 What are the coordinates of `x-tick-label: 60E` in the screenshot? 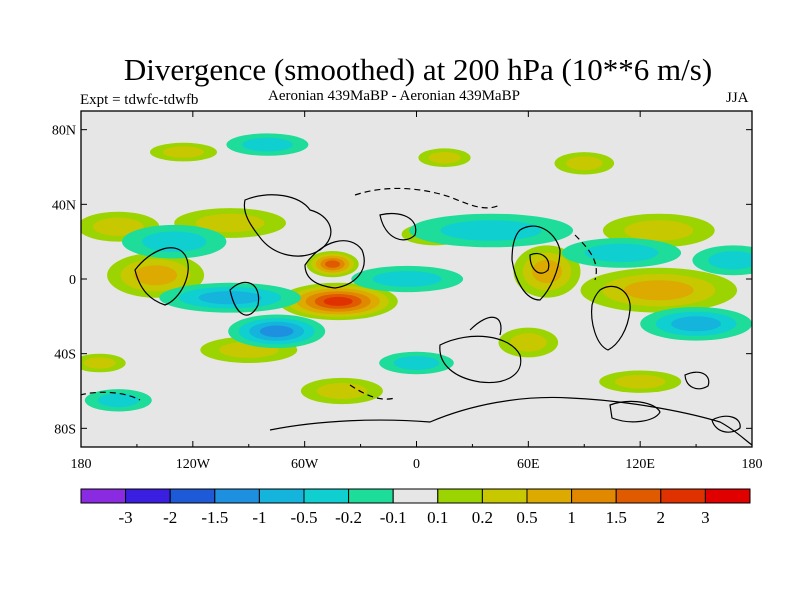 It's located at (528, 464).